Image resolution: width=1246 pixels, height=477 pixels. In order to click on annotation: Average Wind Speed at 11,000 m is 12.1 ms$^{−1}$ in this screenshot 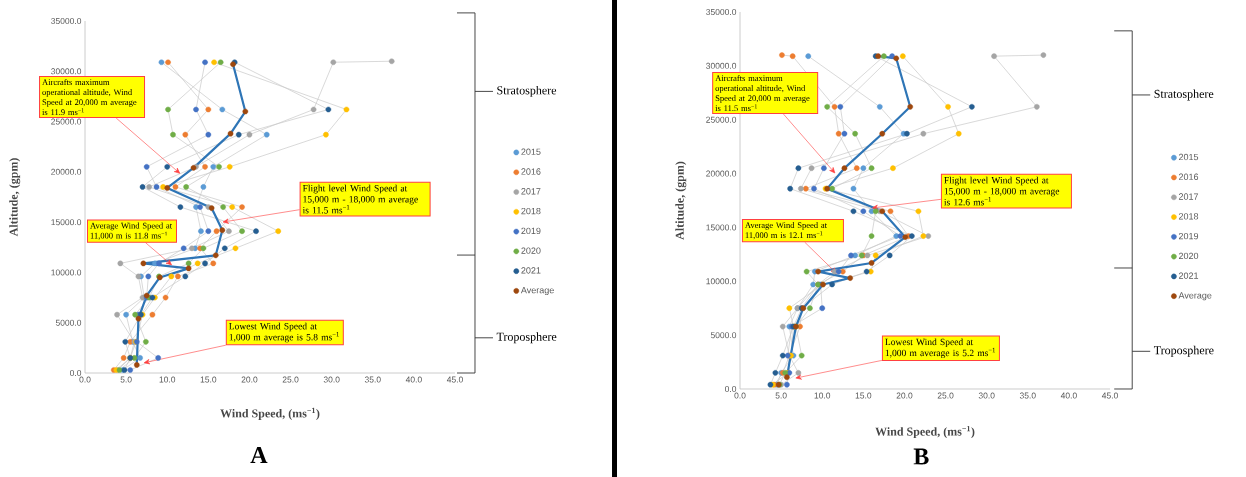, I will do `click(786, 231)`.